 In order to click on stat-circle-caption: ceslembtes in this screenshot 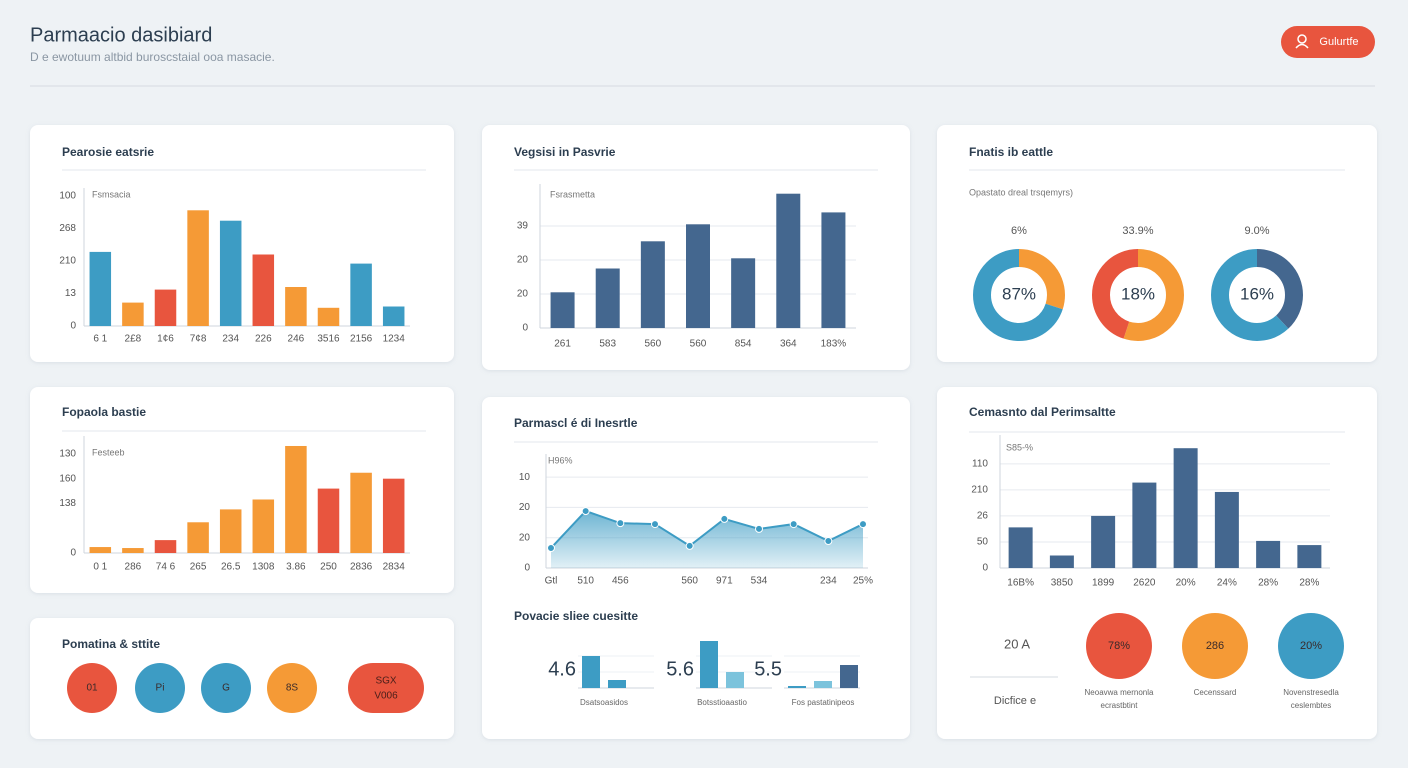, I will do `click(1311, 705)`.